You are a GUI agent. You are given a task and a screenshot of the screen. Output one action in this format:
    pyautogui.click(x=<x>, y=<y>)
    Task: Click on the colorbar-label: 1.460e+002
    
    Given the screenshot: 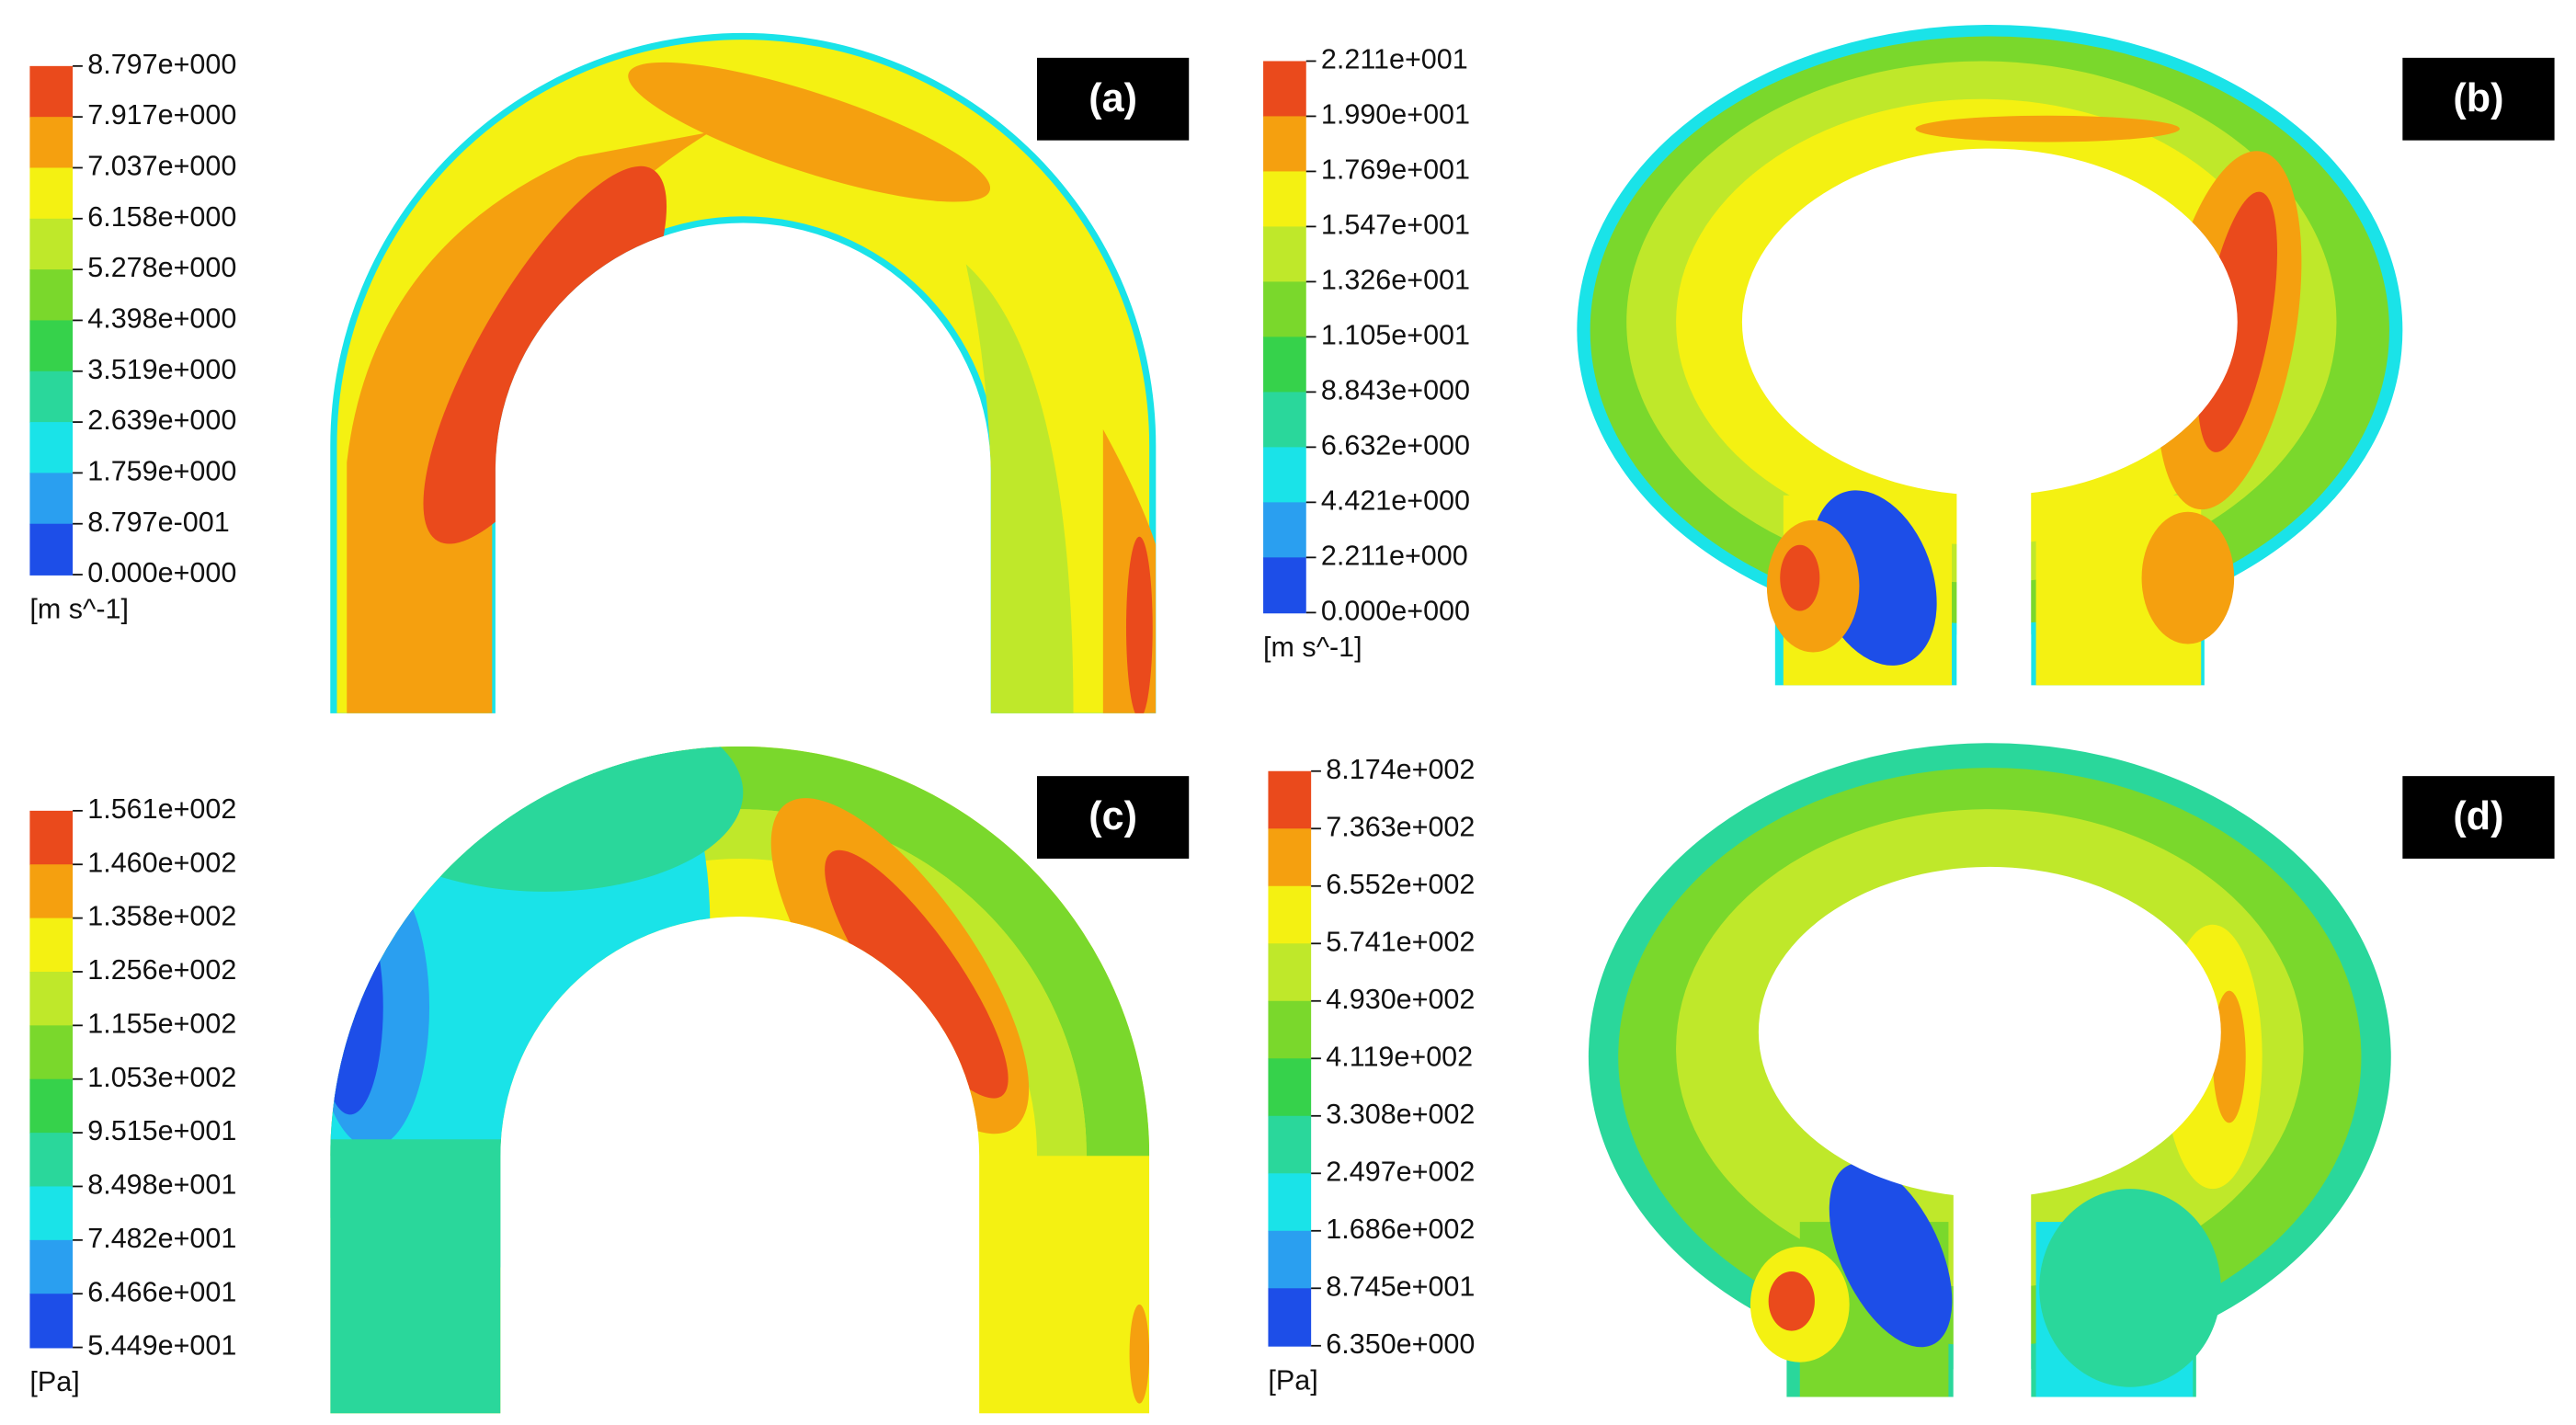 What is the action you would take?
    pyautogui.click(x=161, y=862)
    